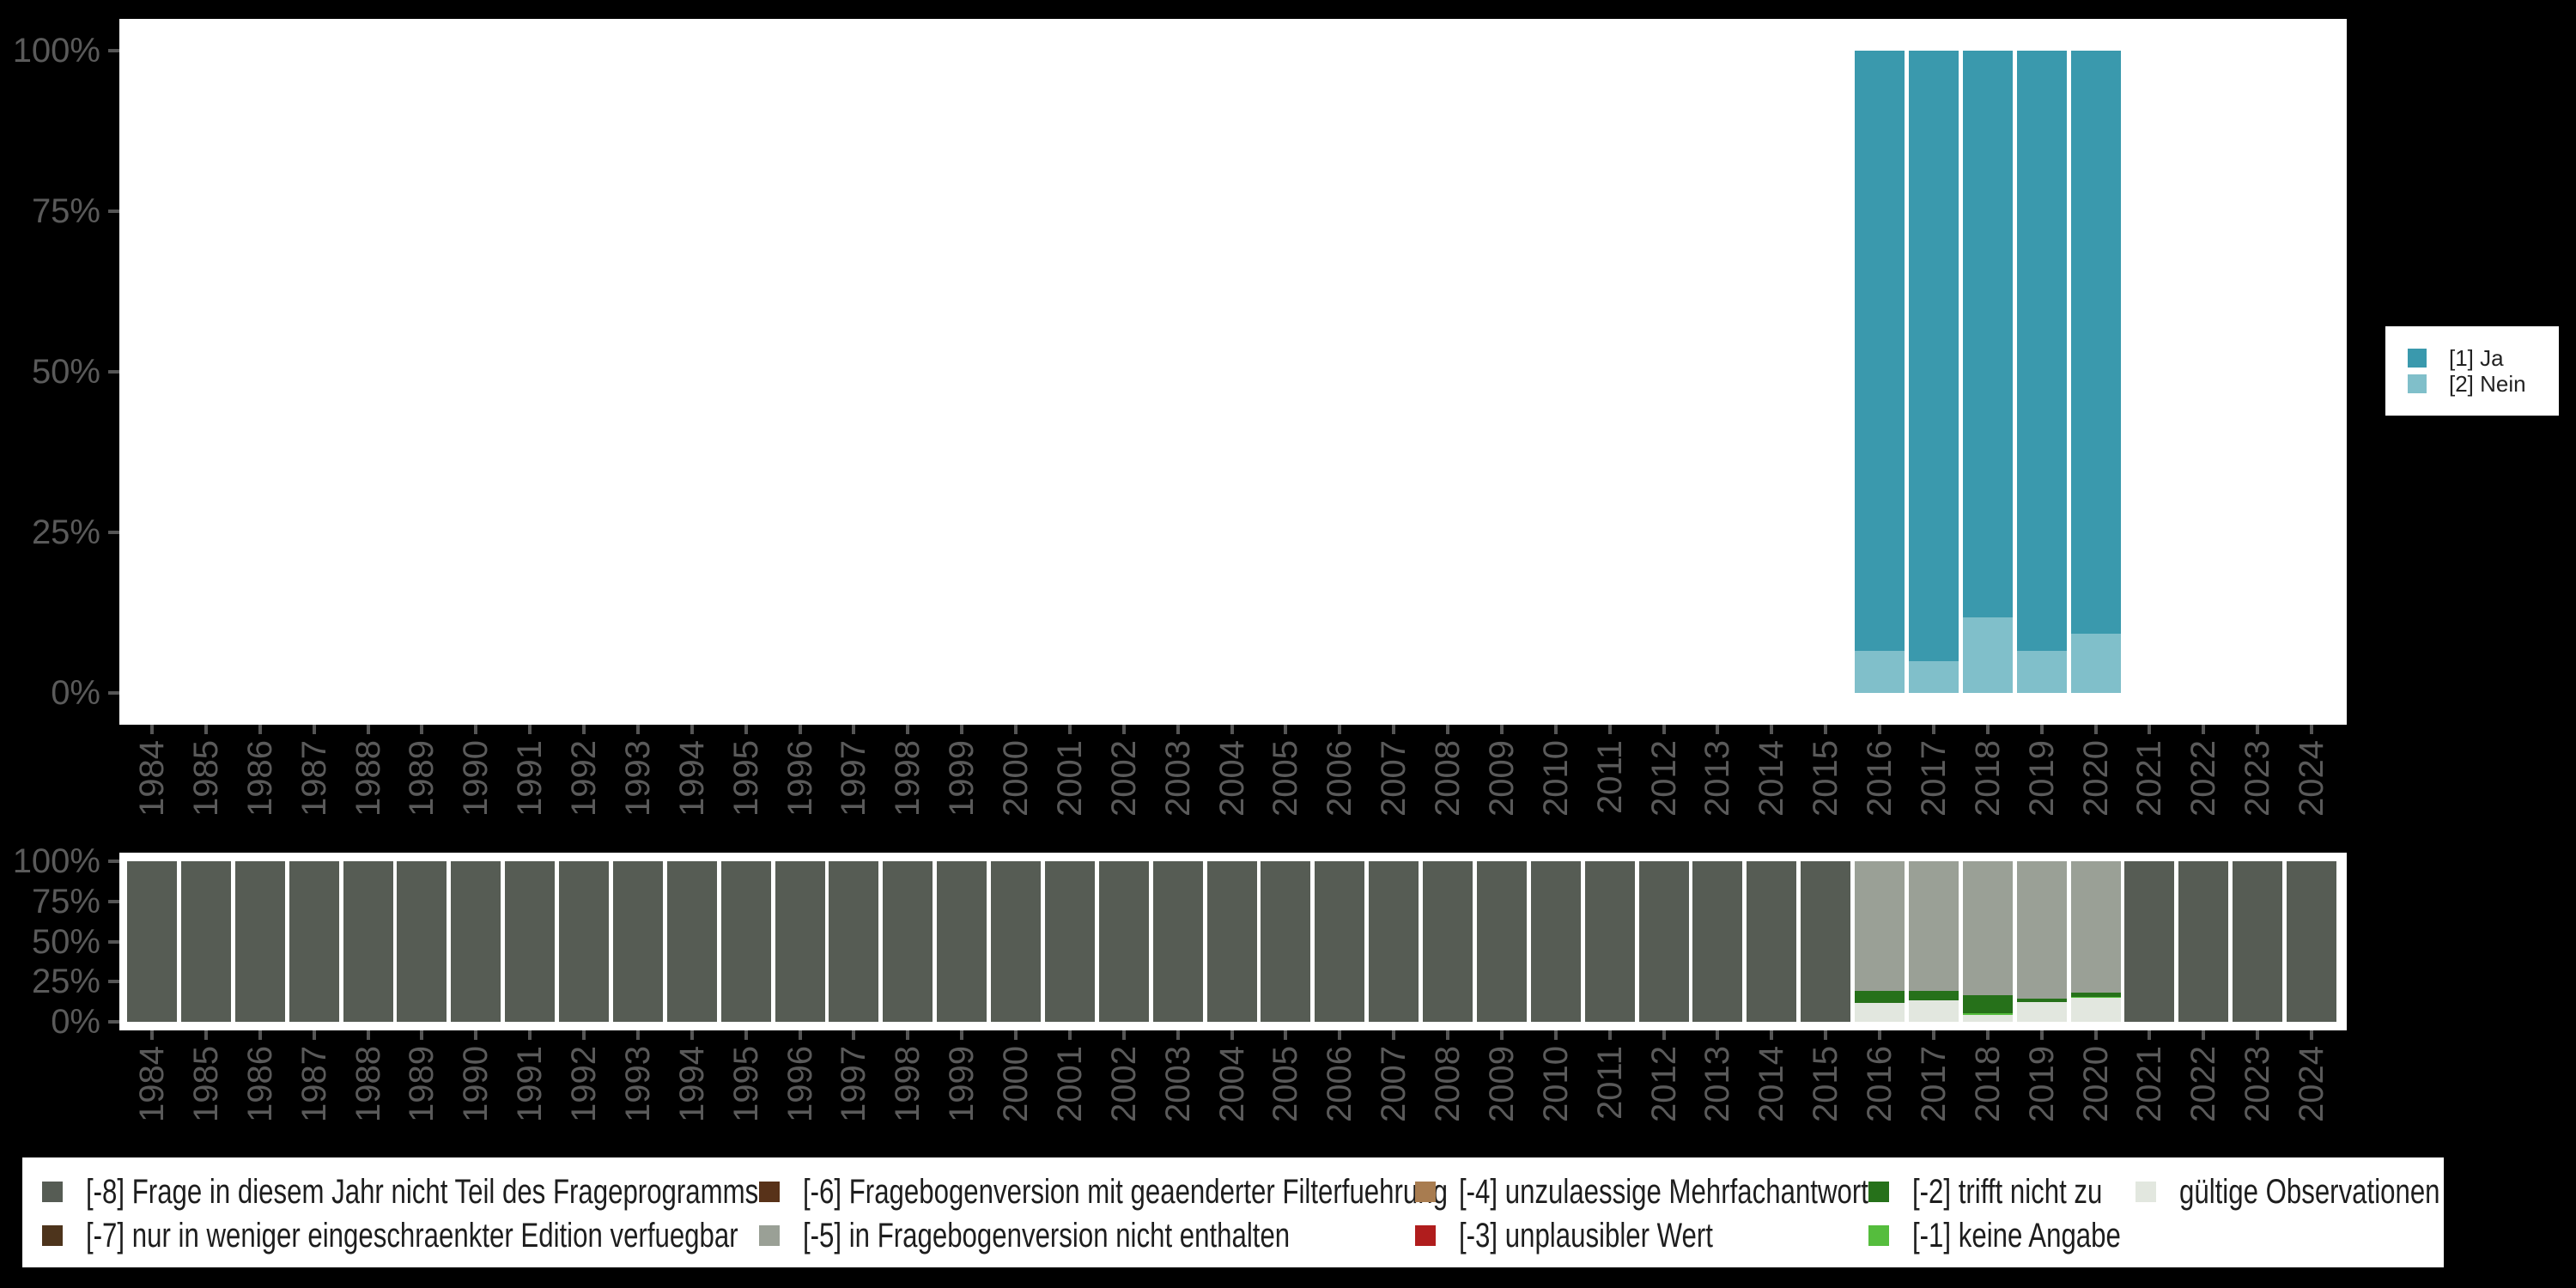  Describe the element at coordinates (1826, 1084) in the screenshot. I see `x-axis-label-2015: 2015` at that location.